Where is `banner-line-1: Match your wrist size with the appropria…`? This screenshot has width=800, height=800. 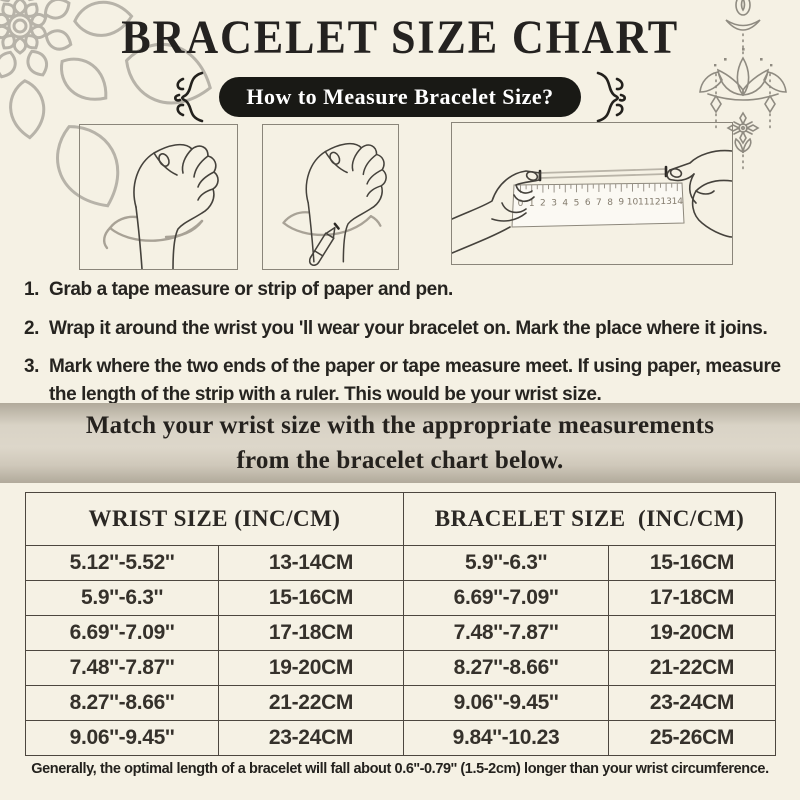 banner-line-1: Match your wrist size with the appropria… is located at coordinates (400, 425).